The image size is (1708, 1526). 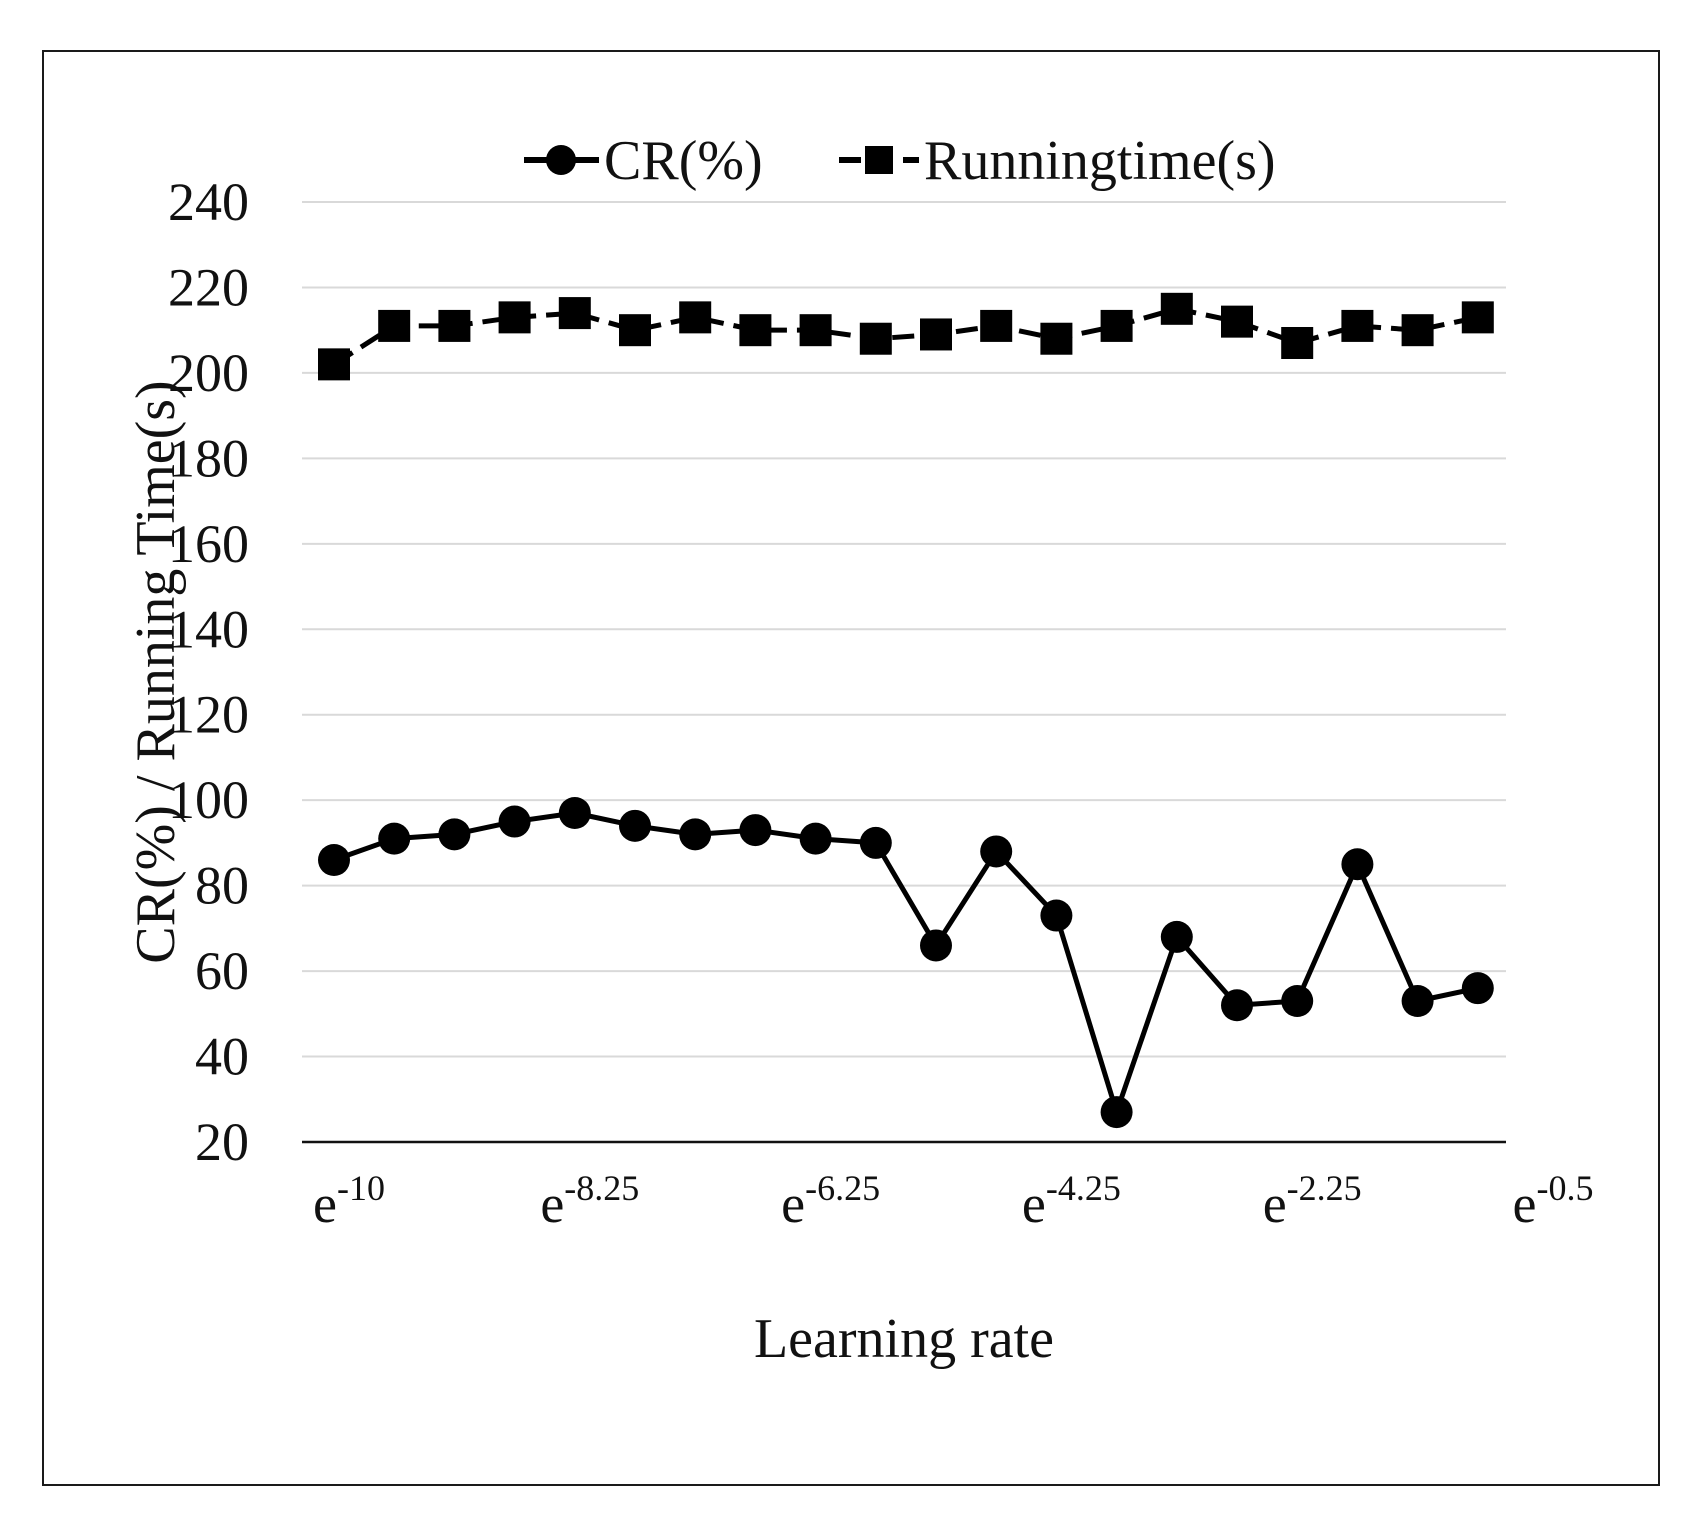 I want to click on x-tick-exponent: -6.25, so click(x=842, y=1188).